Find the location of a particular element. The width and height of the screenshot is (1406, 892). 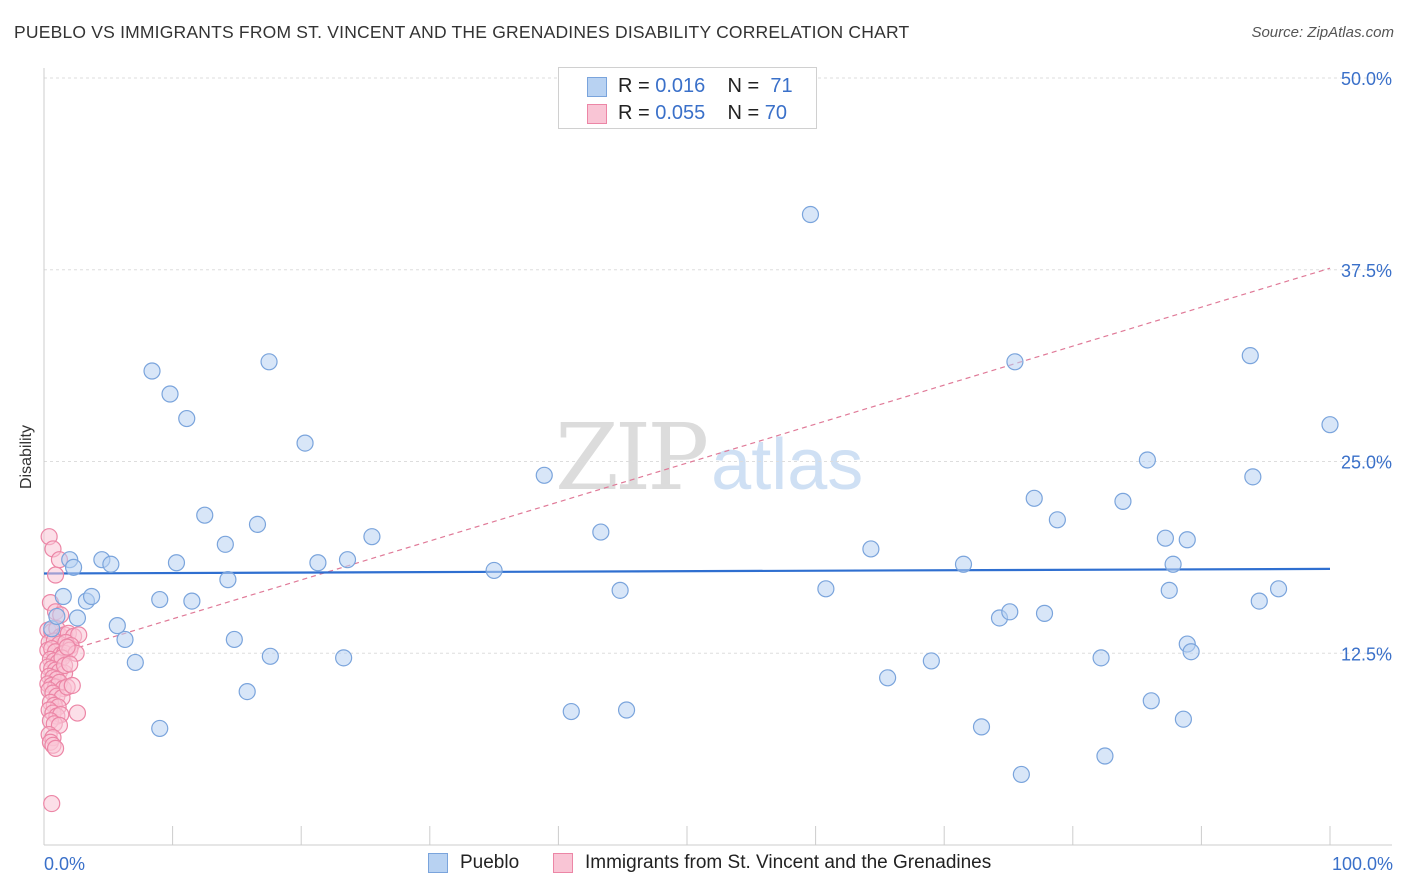

y-tick-label: 25.0% is located at coordinates (1366, 463).